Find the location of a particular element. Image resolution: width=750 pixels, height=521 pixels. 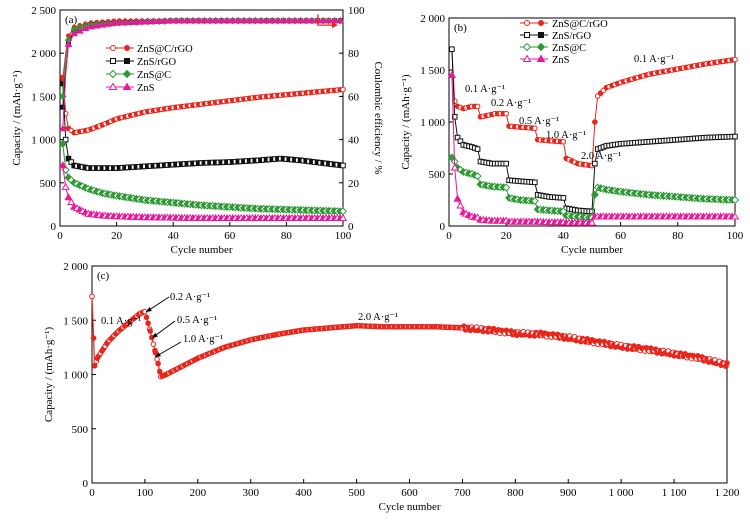

rate-annotation: 0.2 A·g⁻¹ is located at coordinates (511, 103).